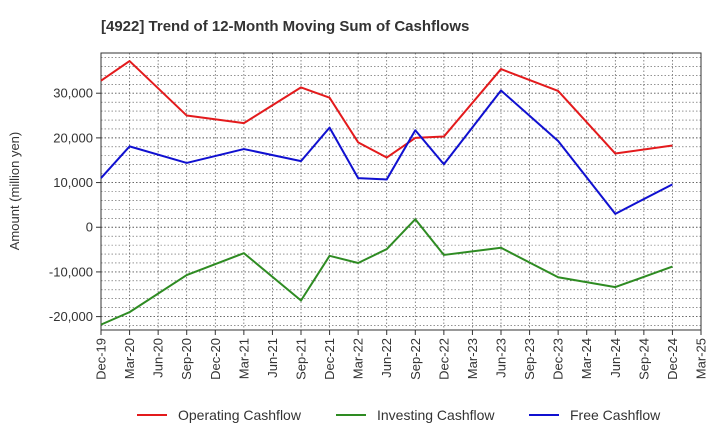 The height and width of the screenshot is (445, 720). I want to click on x-tick-label: Dec-23, so click(558, 359).